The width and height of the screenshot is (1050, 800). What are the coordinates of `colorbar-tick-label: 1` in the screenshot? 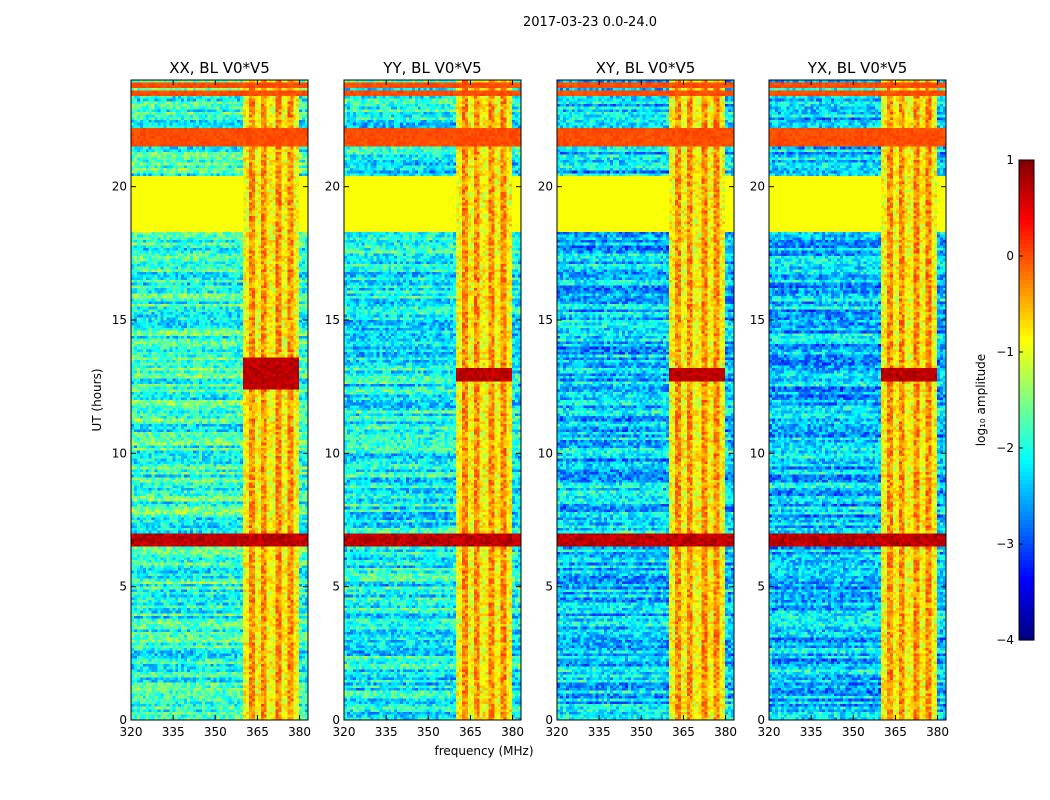 It's located at (1010, 160).